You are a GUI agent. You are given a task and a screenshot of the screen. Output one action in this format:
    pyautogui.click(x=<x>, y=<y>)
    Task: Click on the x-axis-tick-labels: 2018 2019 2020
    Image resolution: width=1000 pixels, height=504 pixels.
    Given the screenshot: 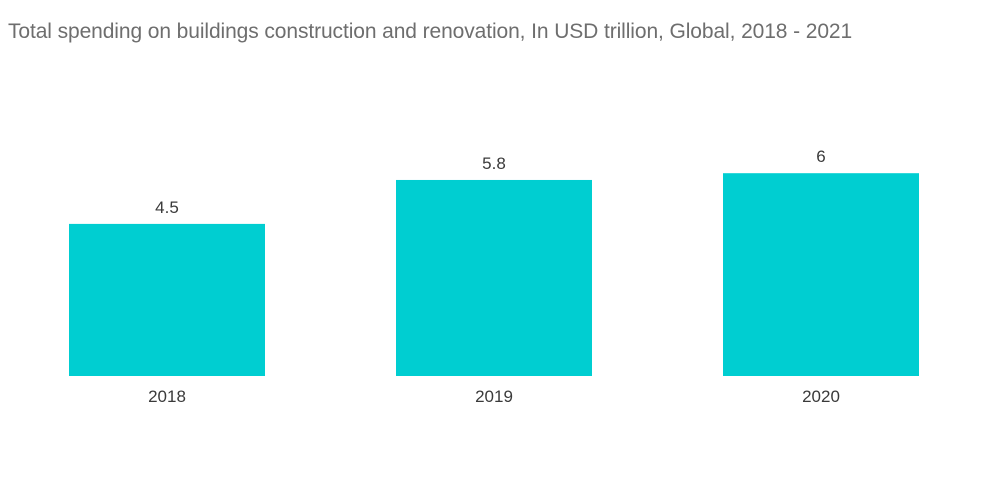 What is the action you would take?
    pyautogui.click(x=494, y=396)
    